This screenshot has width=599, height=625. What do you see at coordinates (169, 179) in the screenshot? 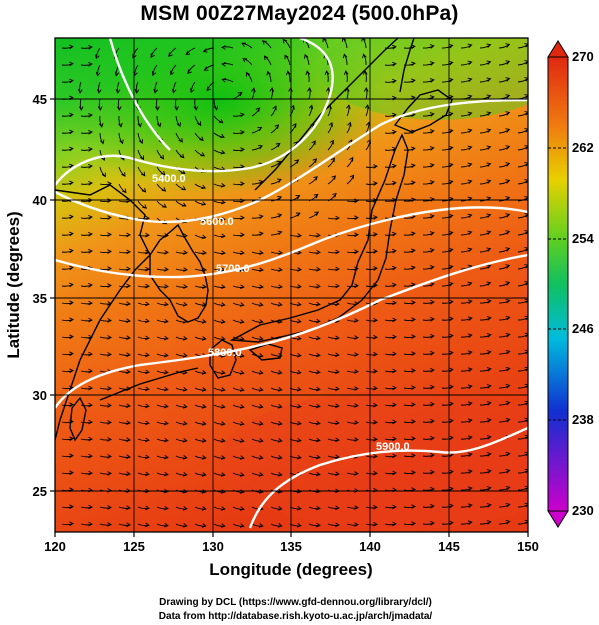
I see `contour-label-5400: 5400.0` at bounding box center [169, 179].